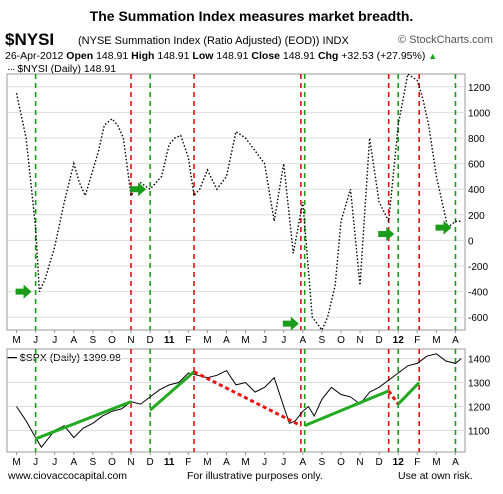 The width and height of the screenshot is (503, 494). Describe the element at coordinates (435, 476) in the screenshot. I see `footer-risk: Use at own risk.` at that location.